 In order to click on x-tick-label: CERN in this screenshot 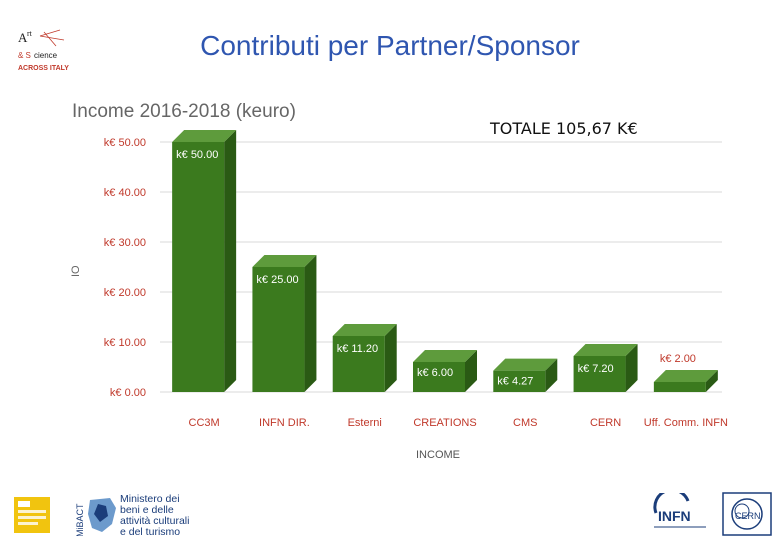, I will do `click(605, 423)`.